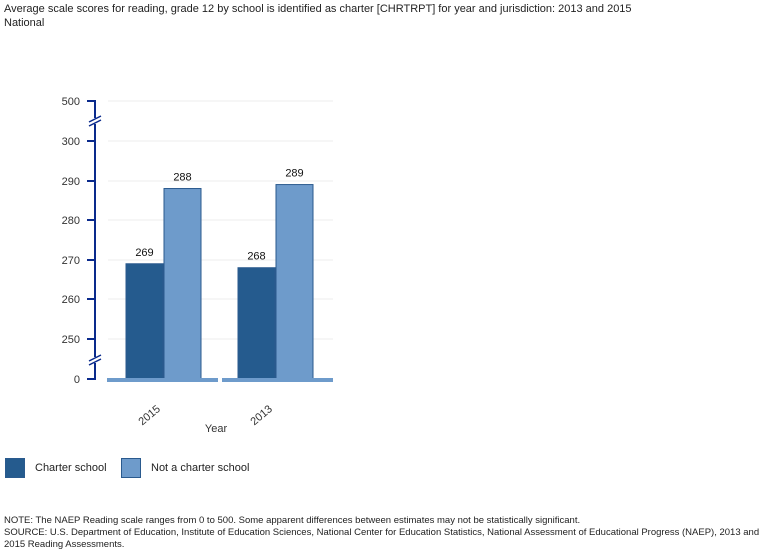  Describe the element at coordinates (182, 178) in the screenshot. I see `data-label: 288` at that location.